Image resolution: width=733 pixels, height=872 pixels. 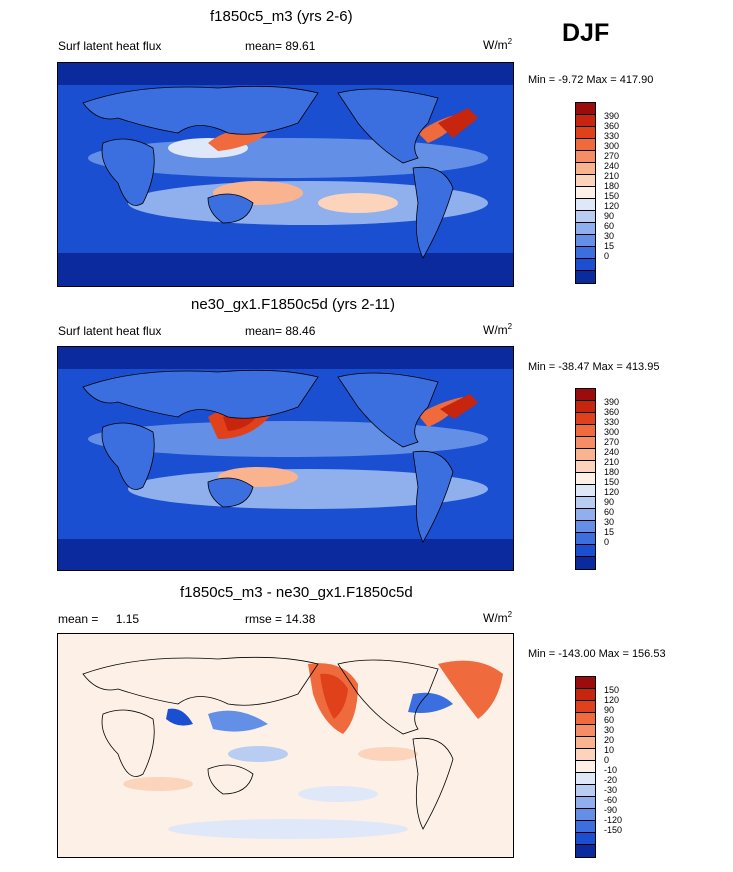 I want to click on panel-1-minmax: Min = -9.72 Max = 417.90, so click(x=591, y=80).